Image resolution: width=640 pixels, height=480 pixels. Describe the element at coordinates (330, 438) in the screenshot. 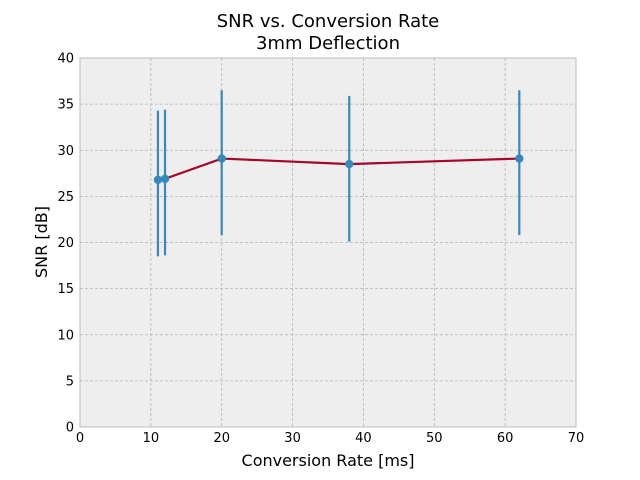

I see `x-axis: 0 10 20 30 40 50 60 70` at that location.